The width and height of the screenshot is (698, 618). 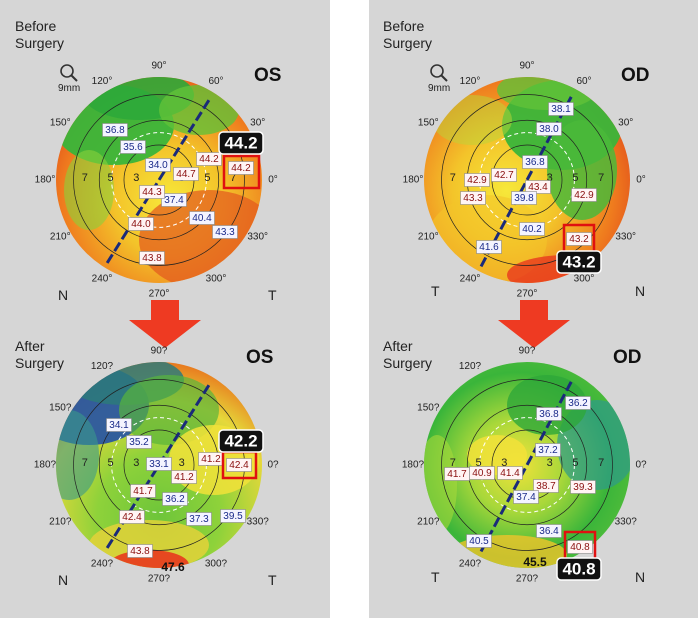 What do you see at coordinates (627, 357) in the screenshot?
I see `eye-label-after: OD` at bounding box center [627, 357].